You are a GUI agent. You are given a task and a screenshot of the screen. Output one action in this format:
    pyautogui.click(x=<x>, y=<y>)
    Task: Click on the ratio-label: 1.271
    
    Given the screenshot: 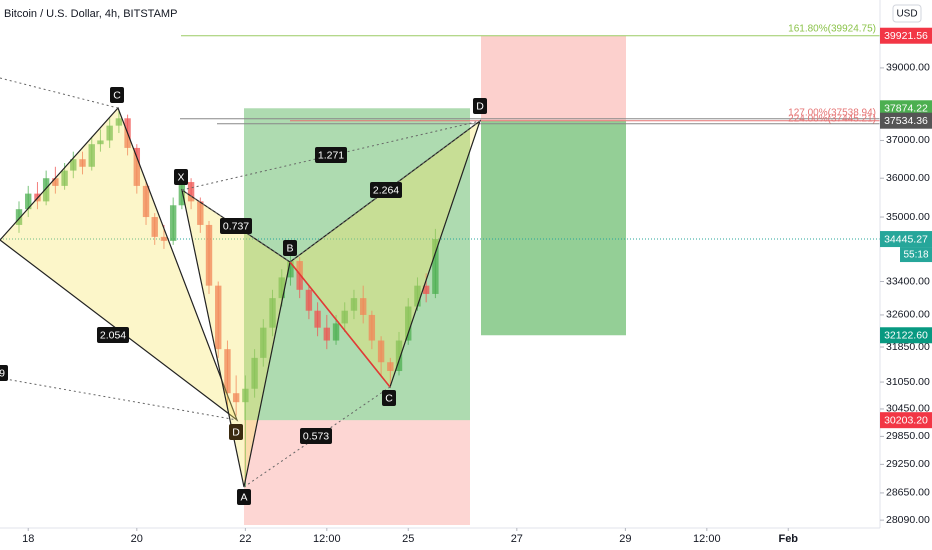 What is the action you would take?
    pyautogui.click(x=331, y=155)
    